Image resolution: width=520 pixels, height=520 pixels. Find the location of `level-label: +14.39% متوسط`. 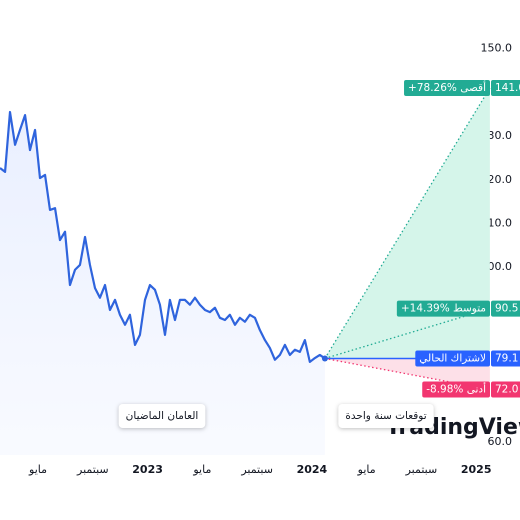

level-label: +14.39% متوسط is located at coordinates (443, 309).